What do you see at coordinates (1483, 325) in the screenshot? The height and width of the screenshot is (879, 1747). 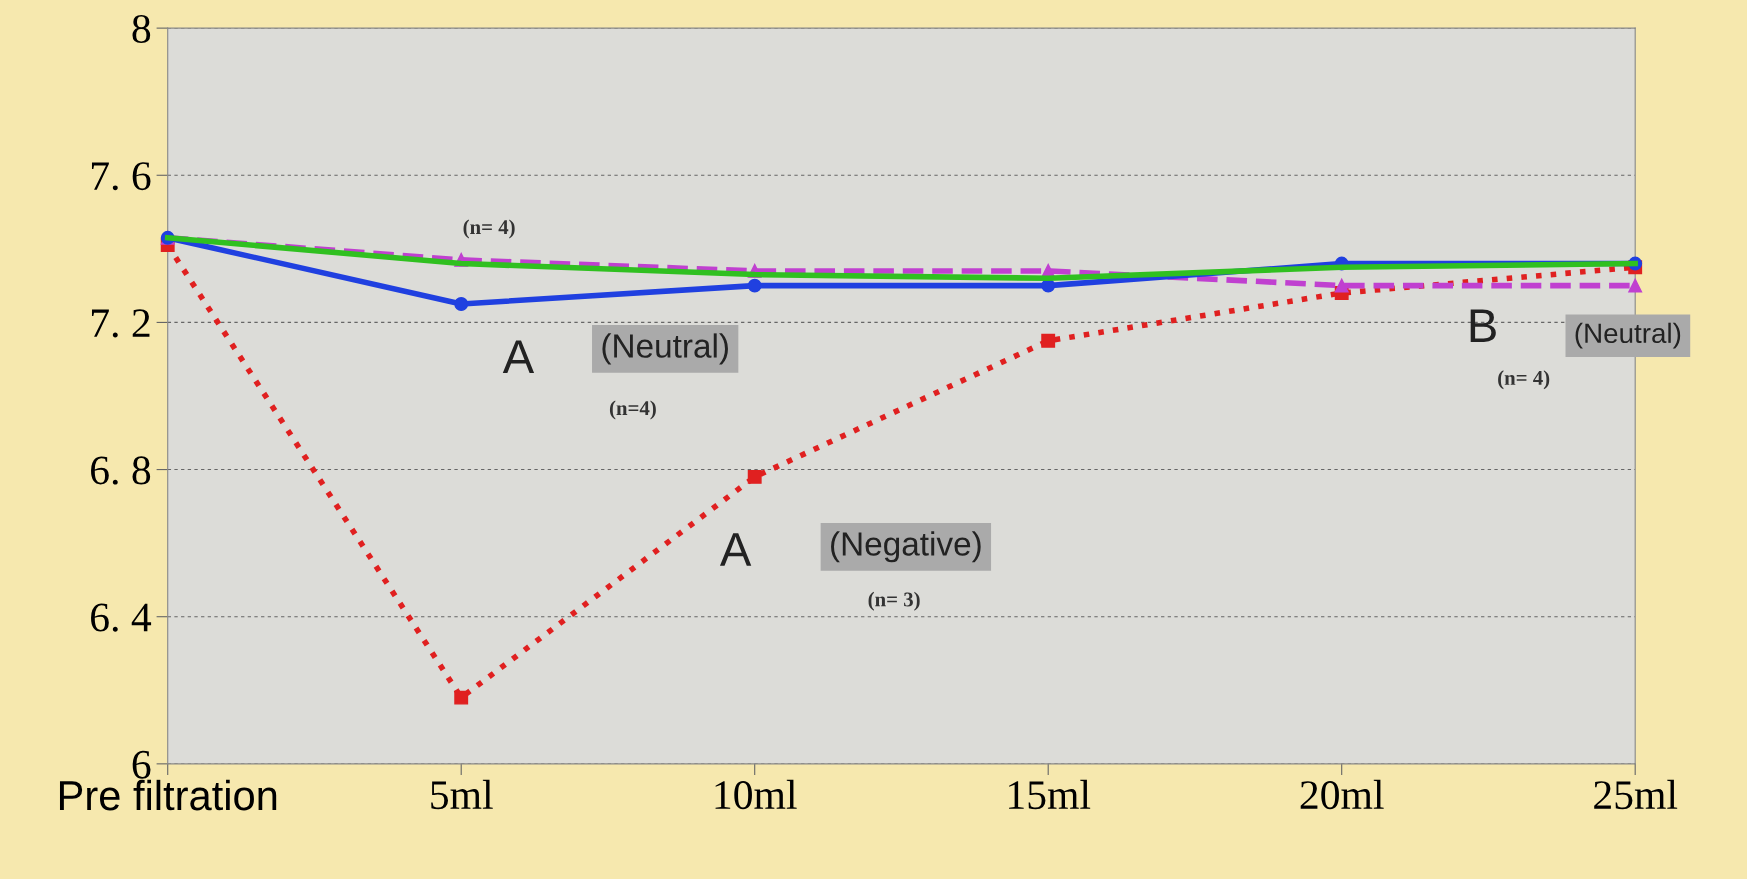 I see `annotation: B` at bounding box center [1483, 325].